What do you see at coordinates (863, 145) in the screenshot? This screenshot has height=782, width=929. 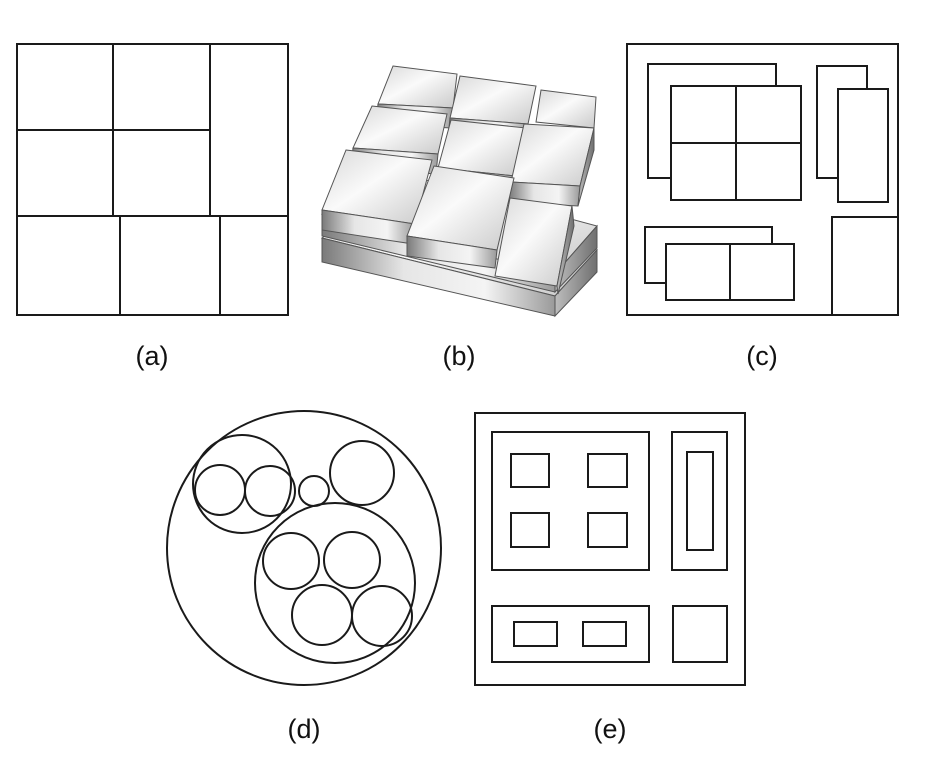 I see `front-box` at bounding box center [863, 145].